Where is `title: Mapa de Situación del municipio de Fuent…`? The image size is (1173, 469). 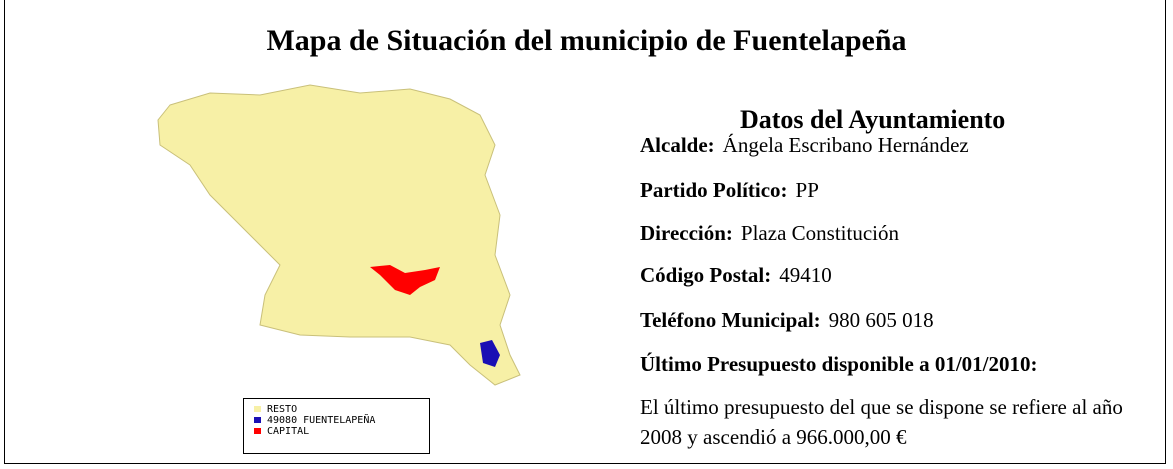 title: Mapa de Situación del municipio de Fuent… is located at coordinates (586, 40).